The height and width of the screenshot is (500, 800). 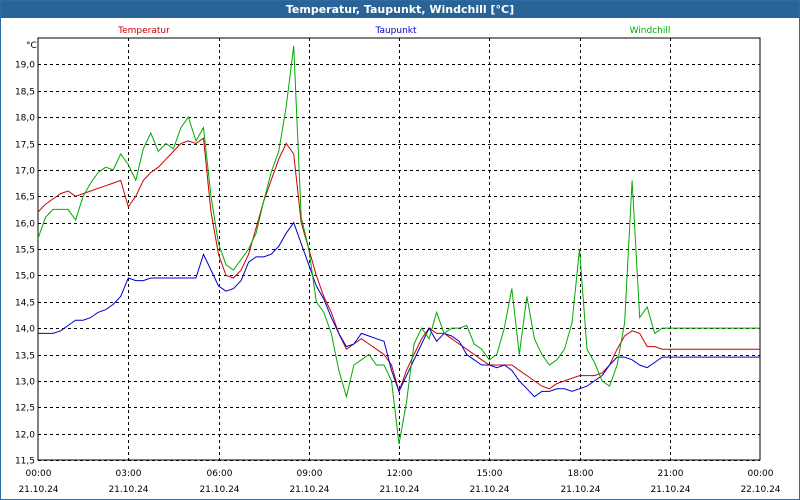 I want to click on x-tick-time: 15:00, so click(x=490, y=474).